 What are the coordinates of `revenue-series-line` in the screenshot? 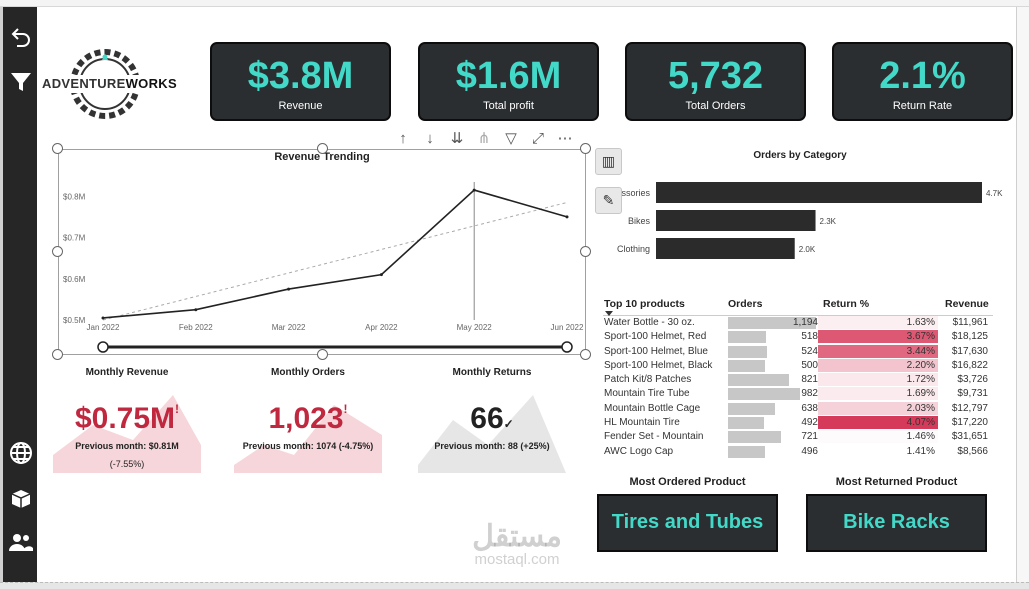 It's located at (335, 254).